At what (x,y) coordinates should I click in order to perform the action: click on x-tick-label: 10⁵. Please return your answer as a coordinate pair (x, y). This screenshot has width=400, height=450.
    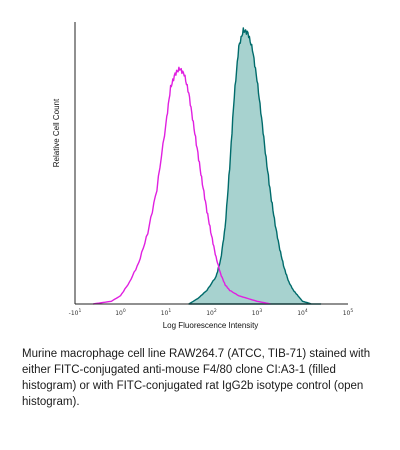
    Looking at the image, I should click on (348, 312).